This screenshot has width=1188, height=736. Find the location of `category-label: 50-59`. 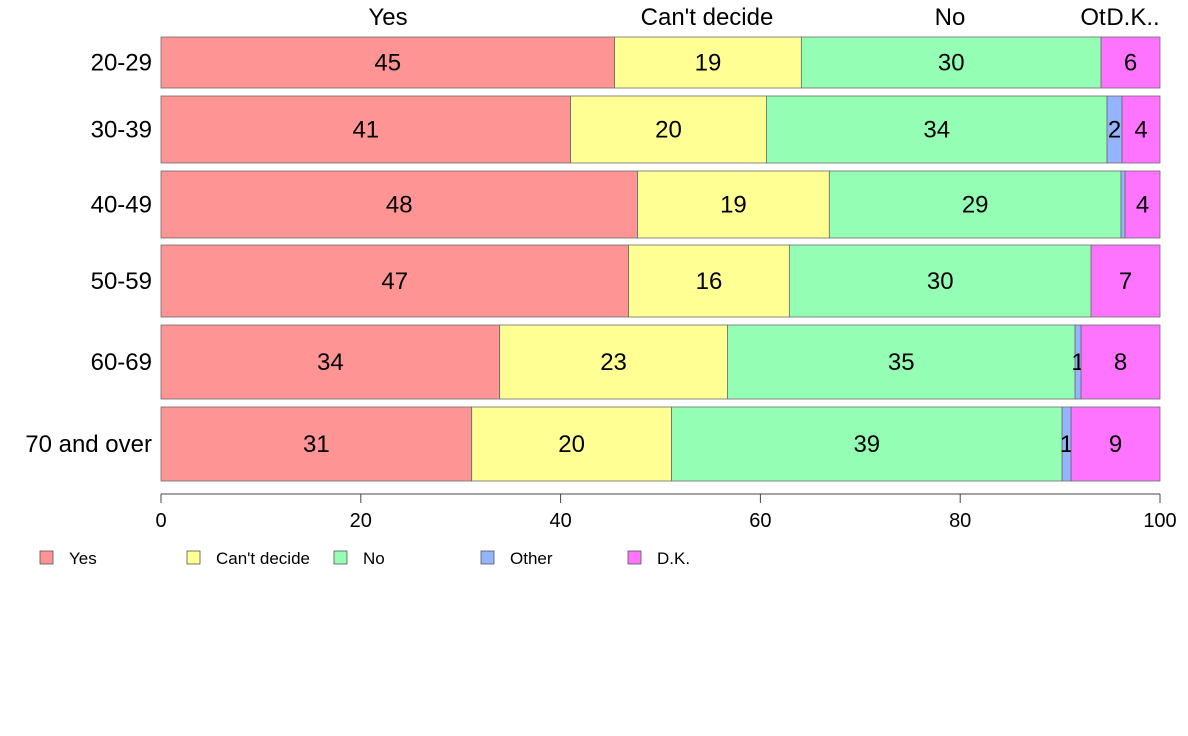

category-label: 50-59 is located at coordinates (121, 281).